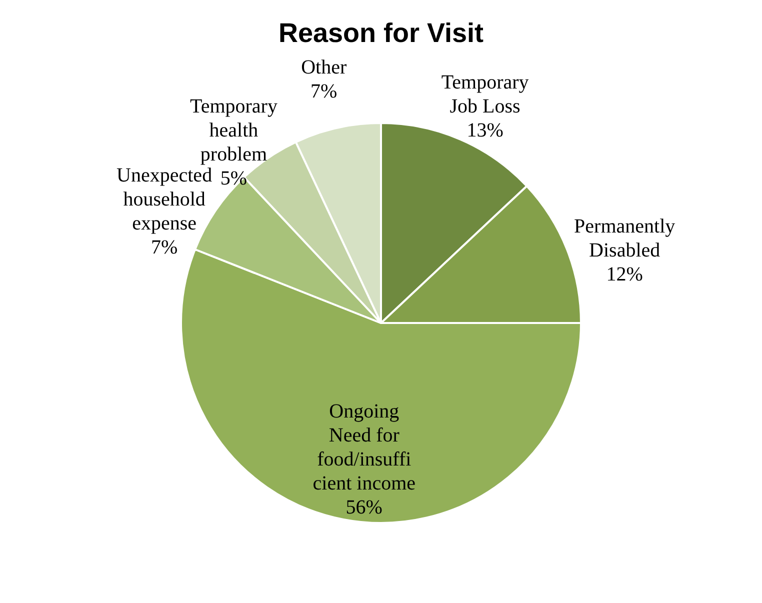 This screenshot has height=603, width=762. Describe the element at coordinates (485, 95) in the screenshot. I see `slice-label: Temporary Job Loss` at that location.